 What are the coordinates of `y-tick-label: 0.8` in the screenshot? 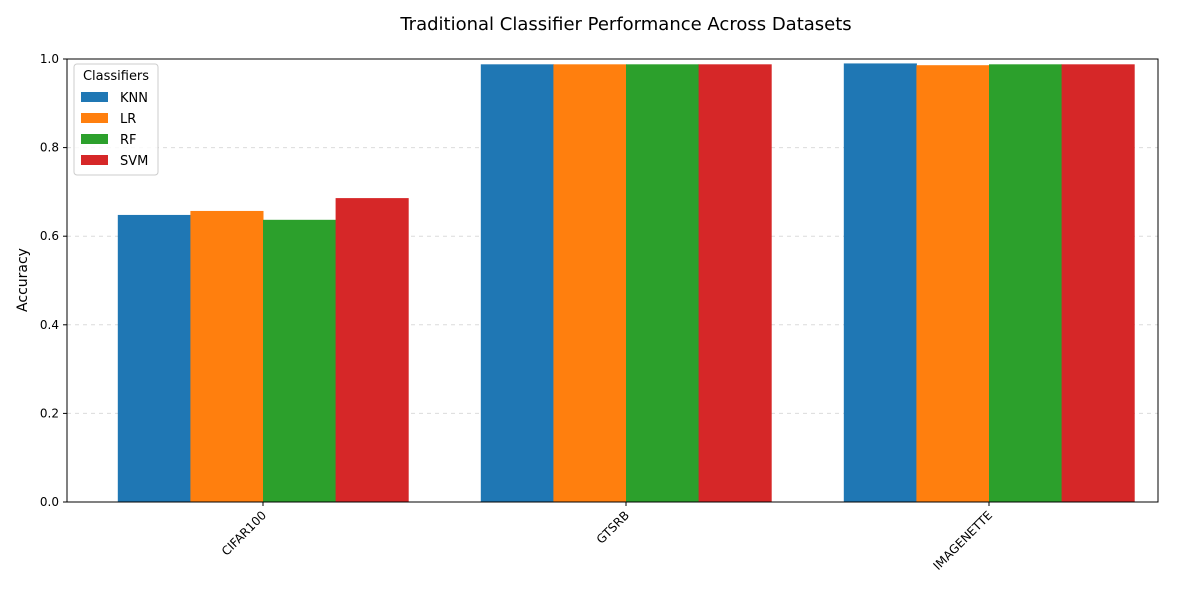 It's located at (49, 148).